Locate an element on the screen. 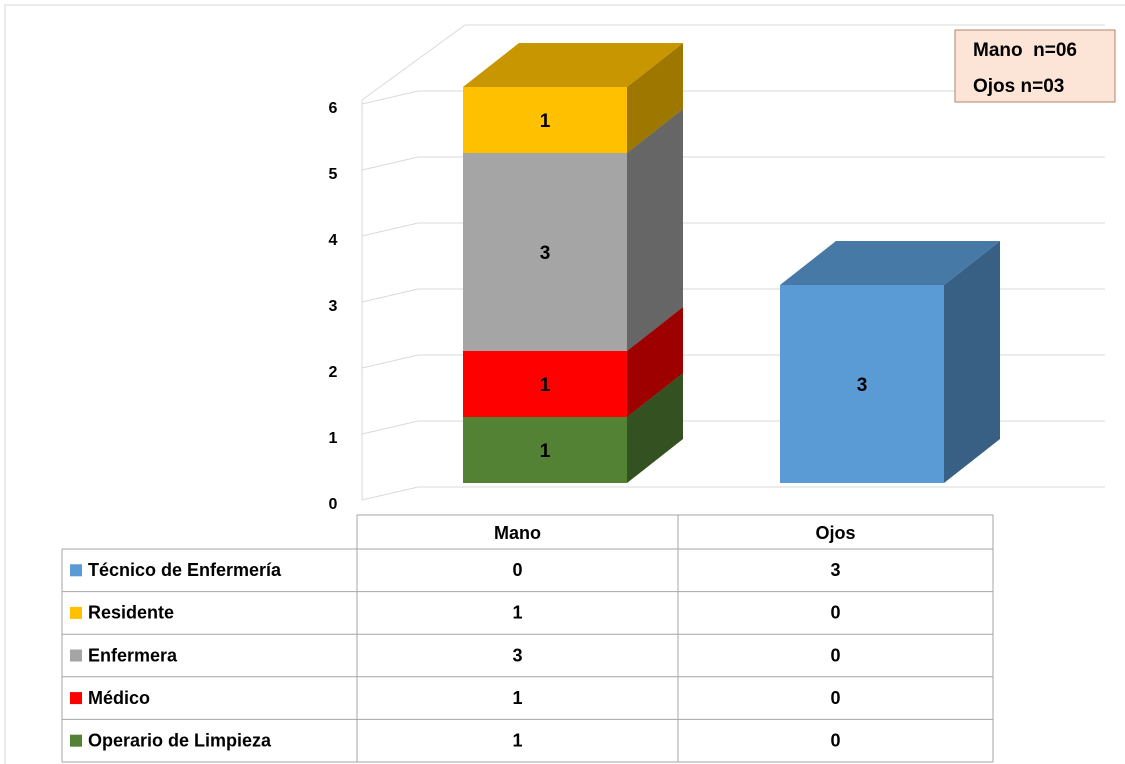 This screenshot has width=1125, height=764. annotation: Mano n=06 is located at coordinates (1025, 50).